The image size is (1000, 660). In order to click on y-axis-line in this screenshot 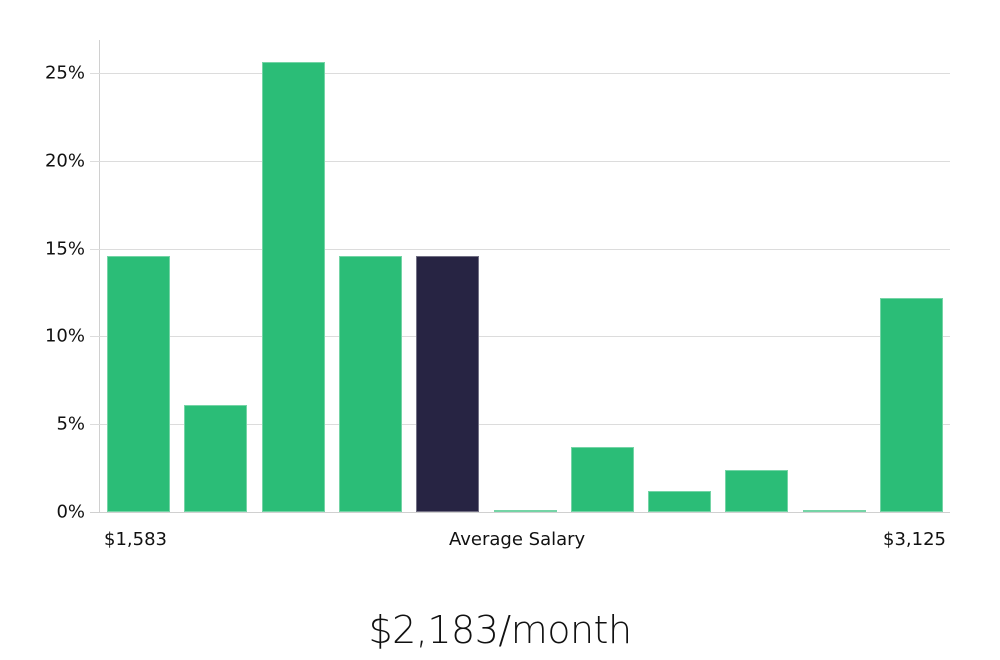, I will do `click(99, 276)`.